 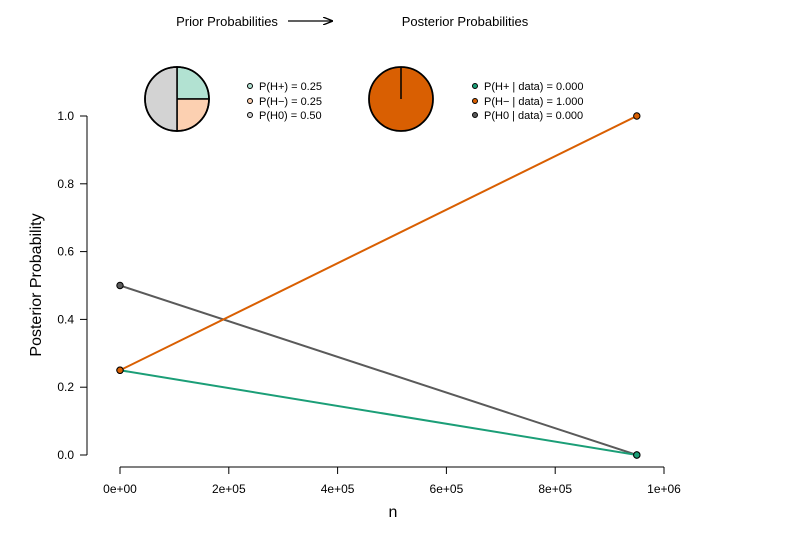 I want to click on y-tick-label: 0.6, so click(x=65, y=252).